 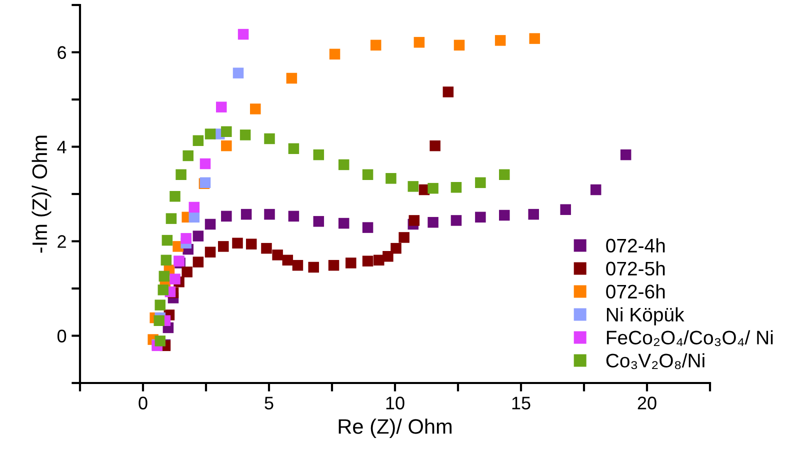 What do you see at coordinates (61, 336) in the screenshot?
I see `y-tick-label: 0` at bounding box center [61, 336].